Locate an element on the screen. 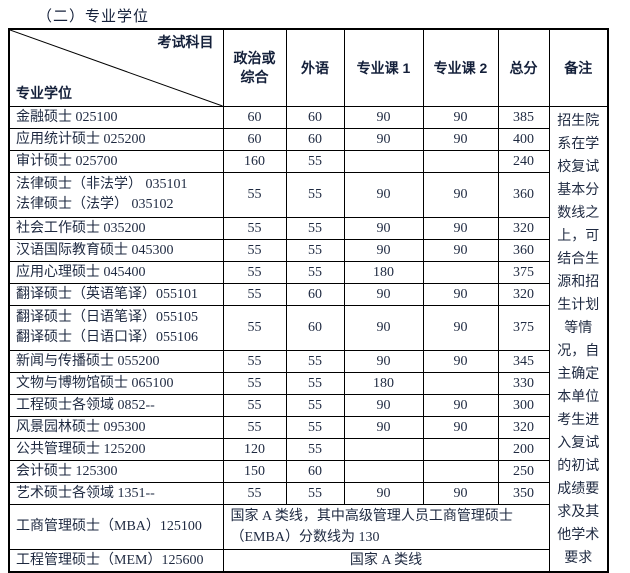 This screenshot has height=573, width=630. header-major-course-2: 专业课 2 is located at coordinates (460, 67).